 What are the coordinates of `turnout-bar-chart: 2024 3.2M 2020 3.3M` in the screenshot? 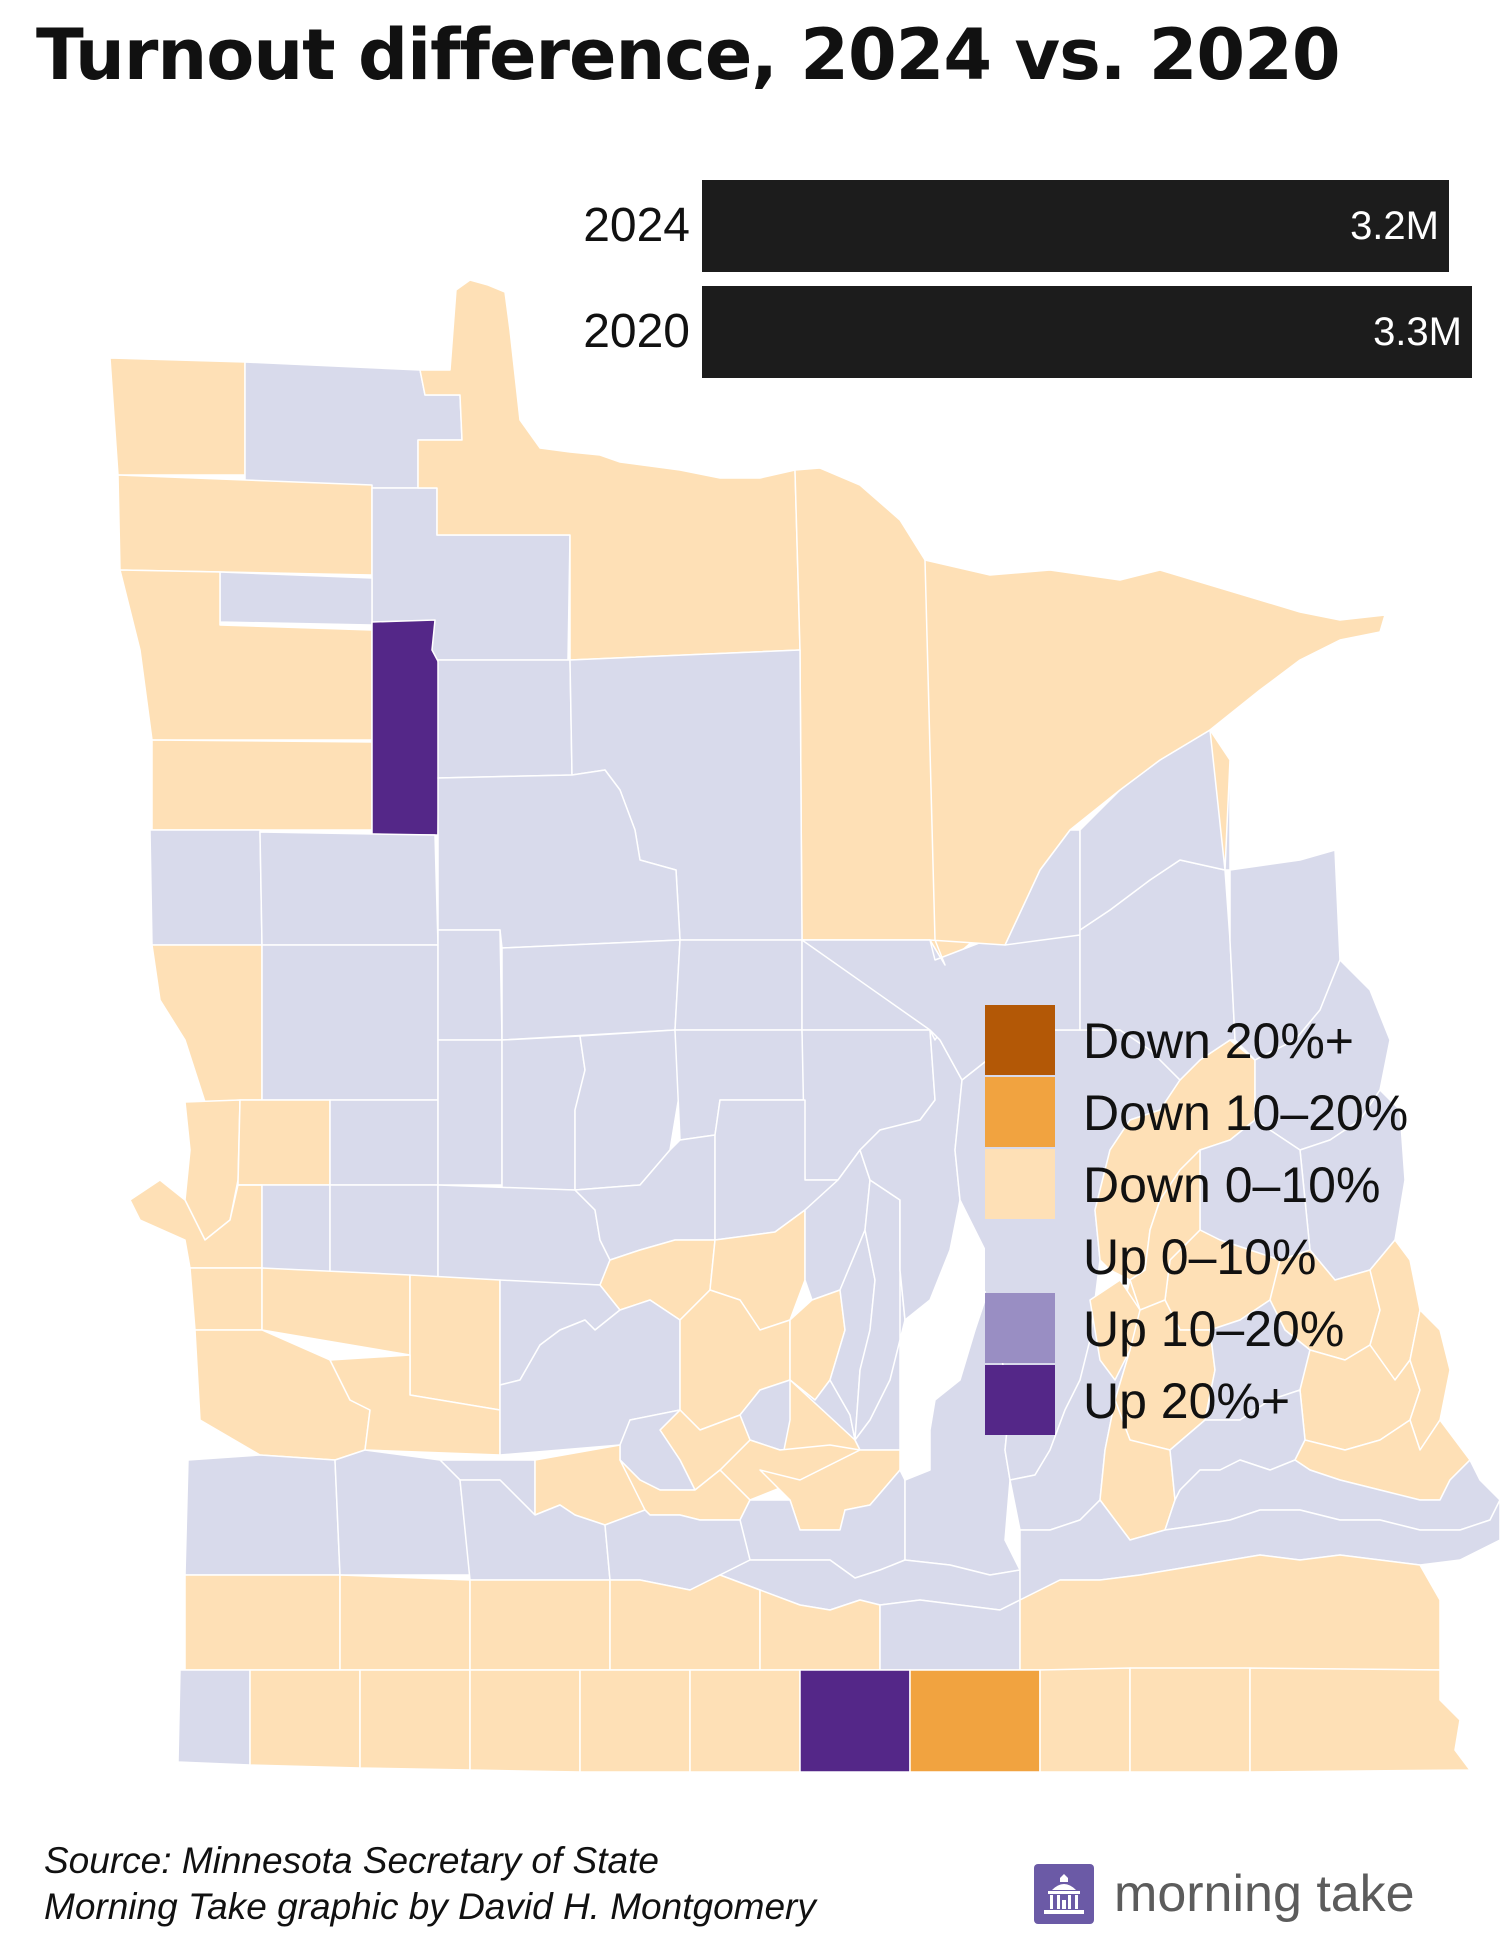 It's located at (1010, 284).